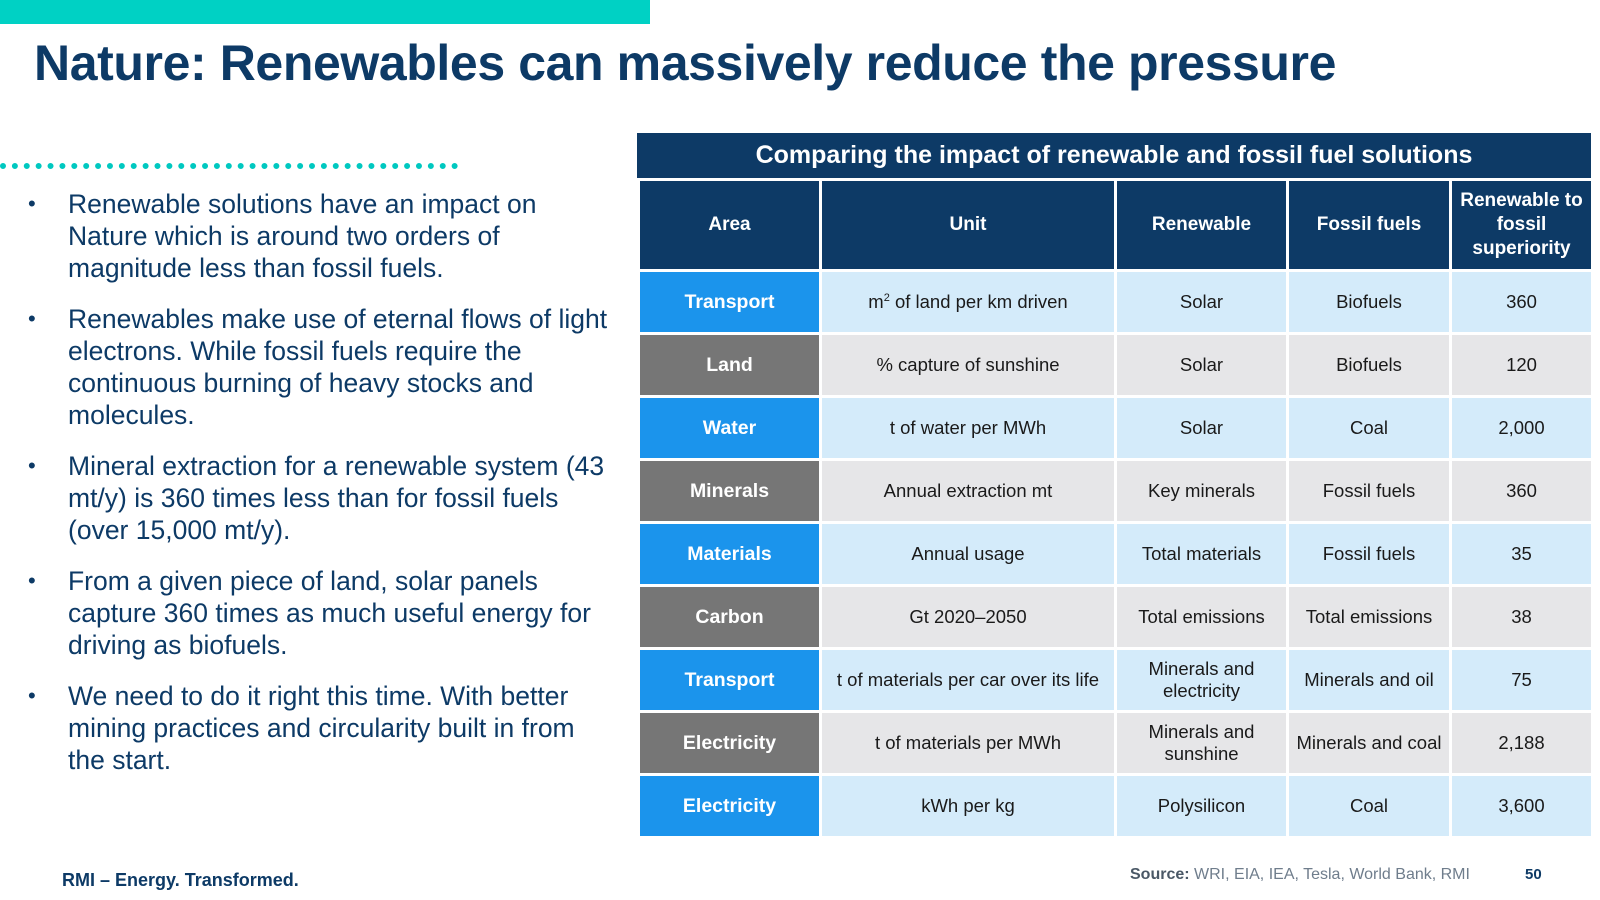  Describe the element at coordinates (1521, 617) in the screenshot. I see `ratio-cell: 38` at that location.